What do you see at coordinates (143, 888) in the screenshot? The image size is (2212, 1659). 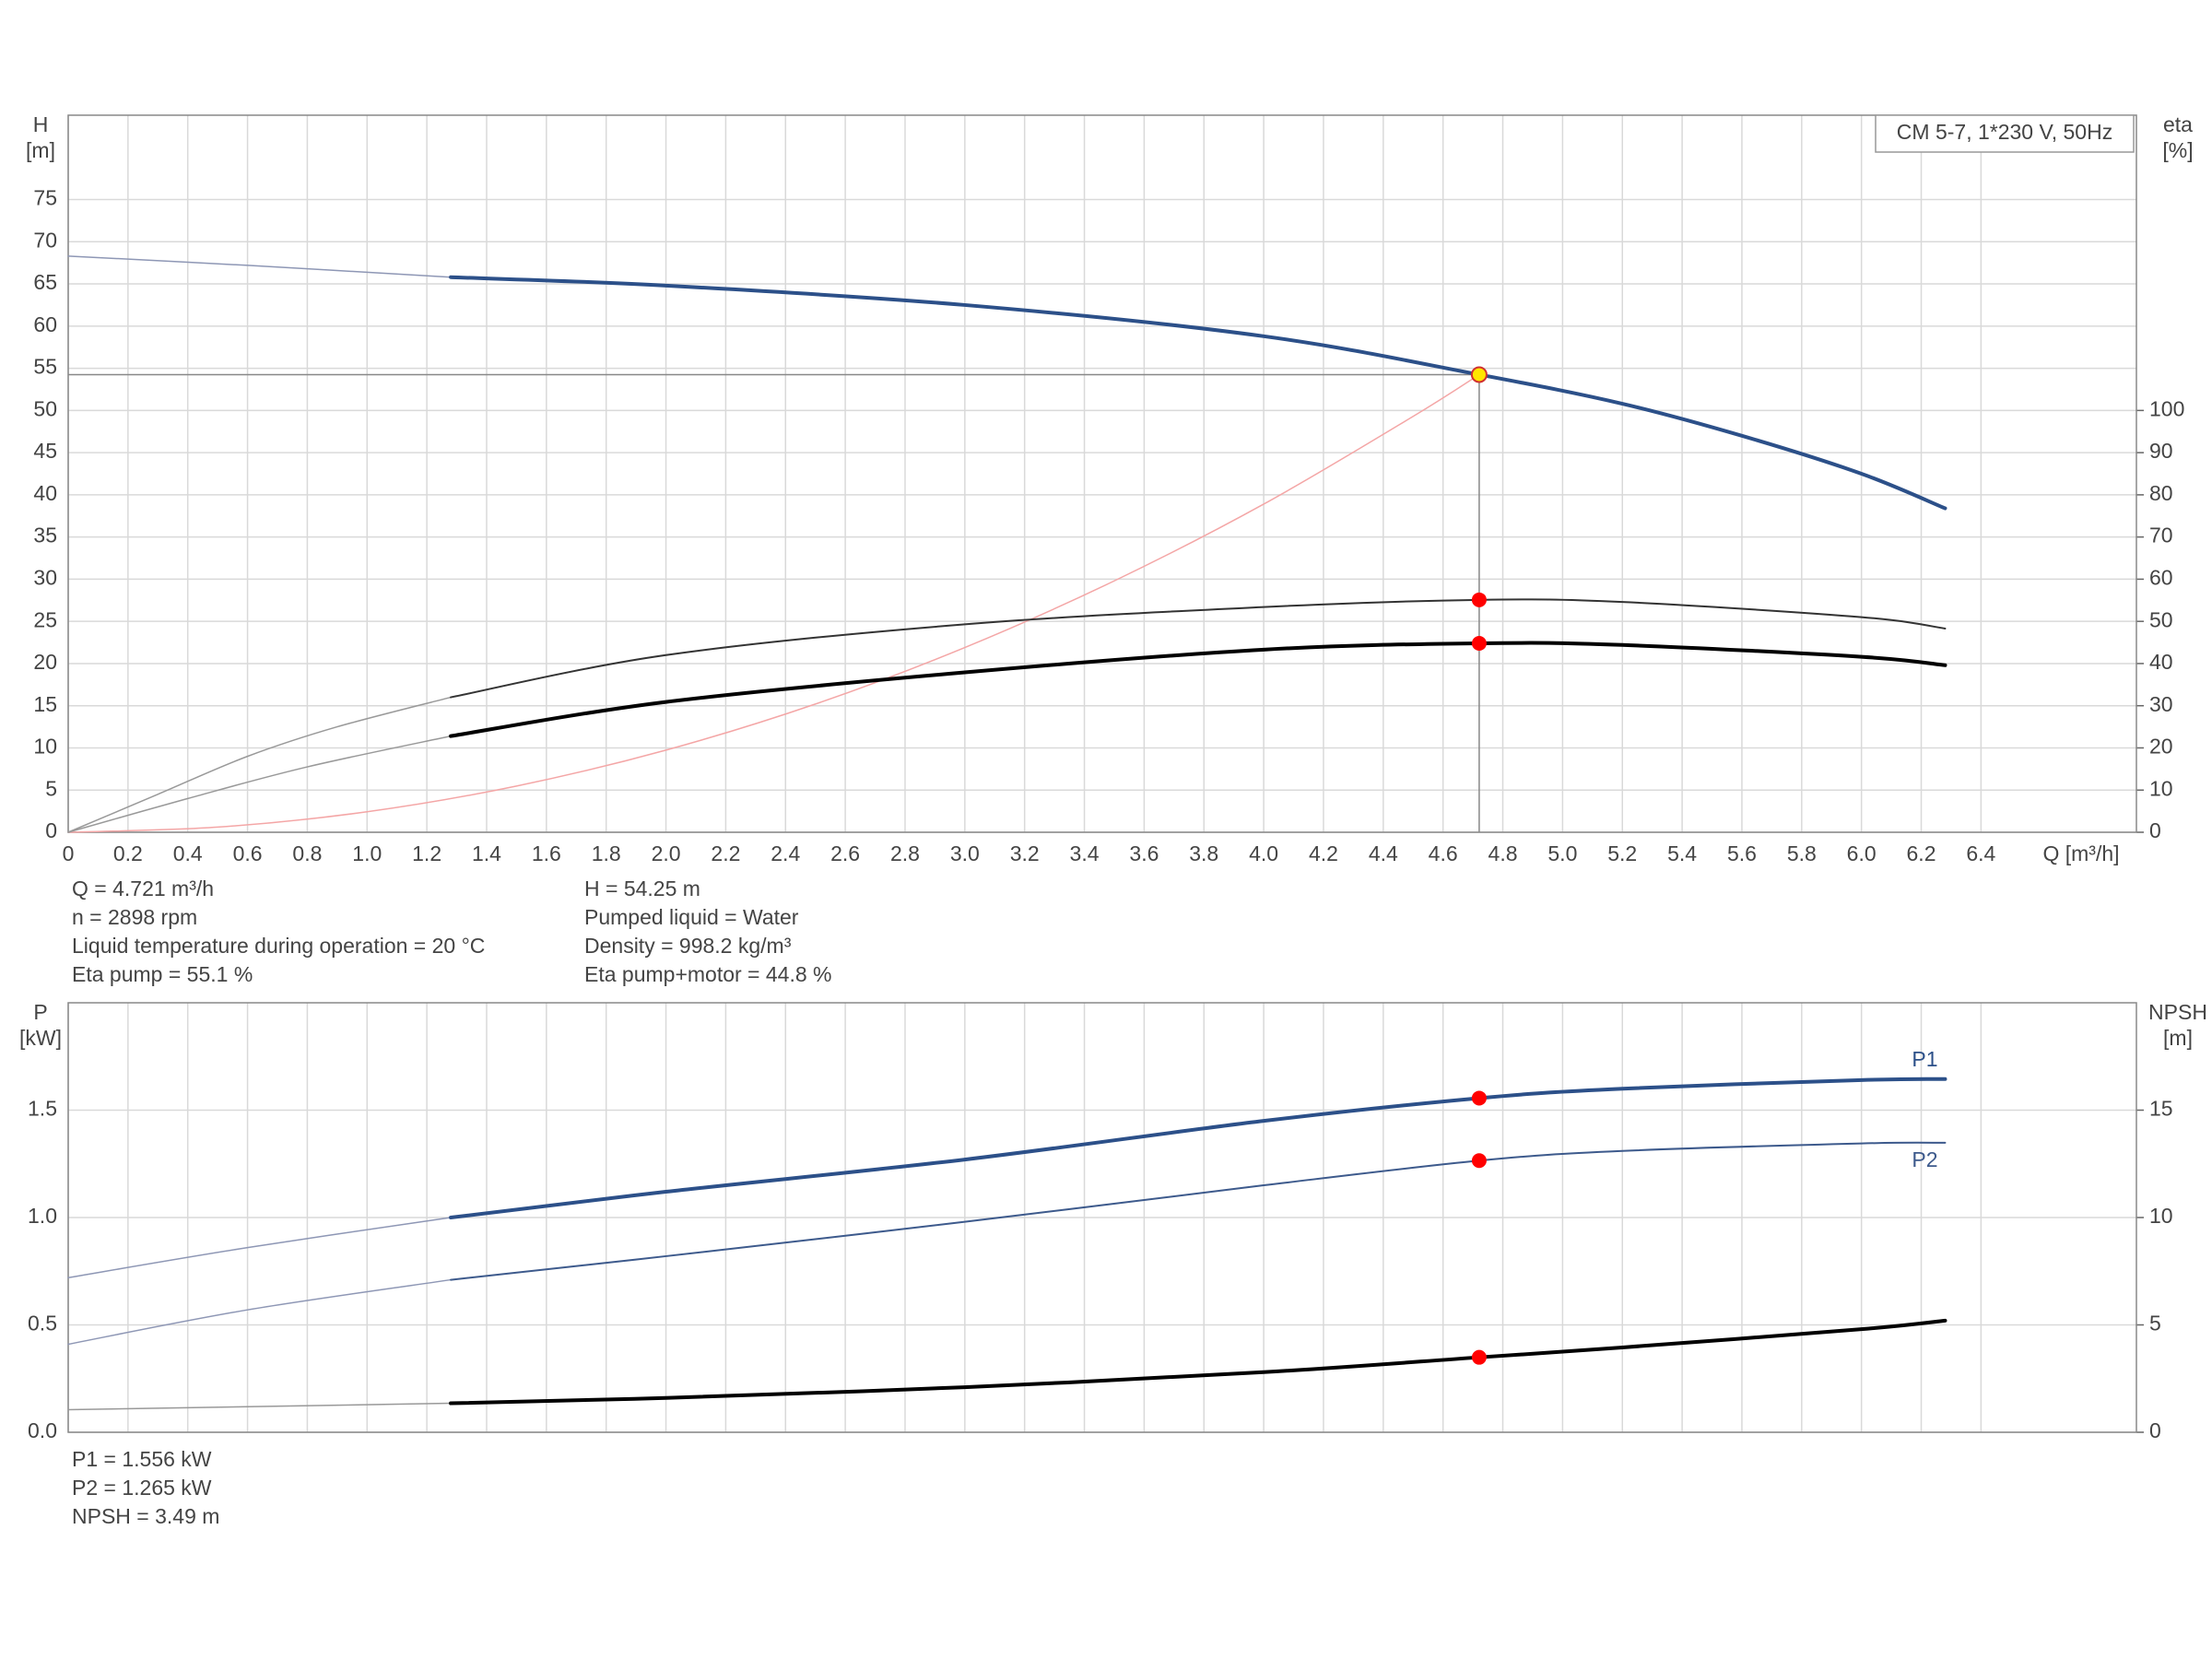 I see `info-line: Q = 4.721 m³/h` at bounding box center [143, 888].